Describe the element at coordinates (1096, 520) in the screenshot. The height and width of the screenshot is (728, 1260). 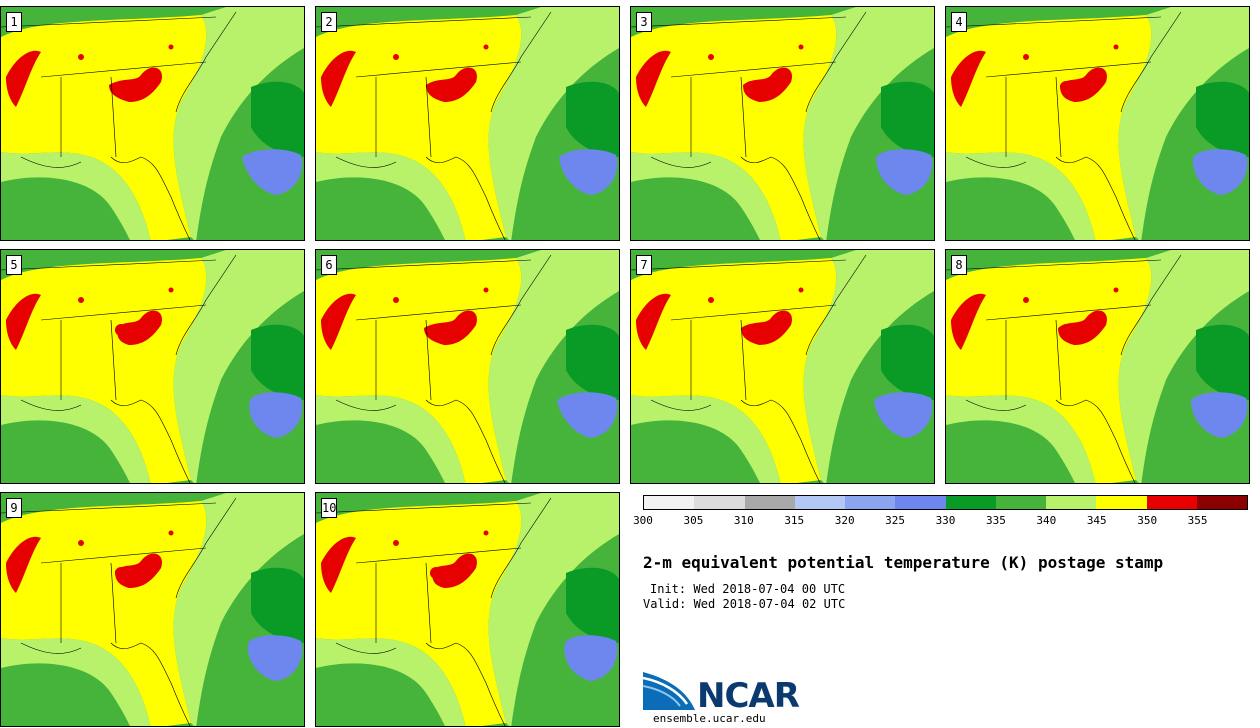
I see `colorbar-tick-label: 345` at that location.